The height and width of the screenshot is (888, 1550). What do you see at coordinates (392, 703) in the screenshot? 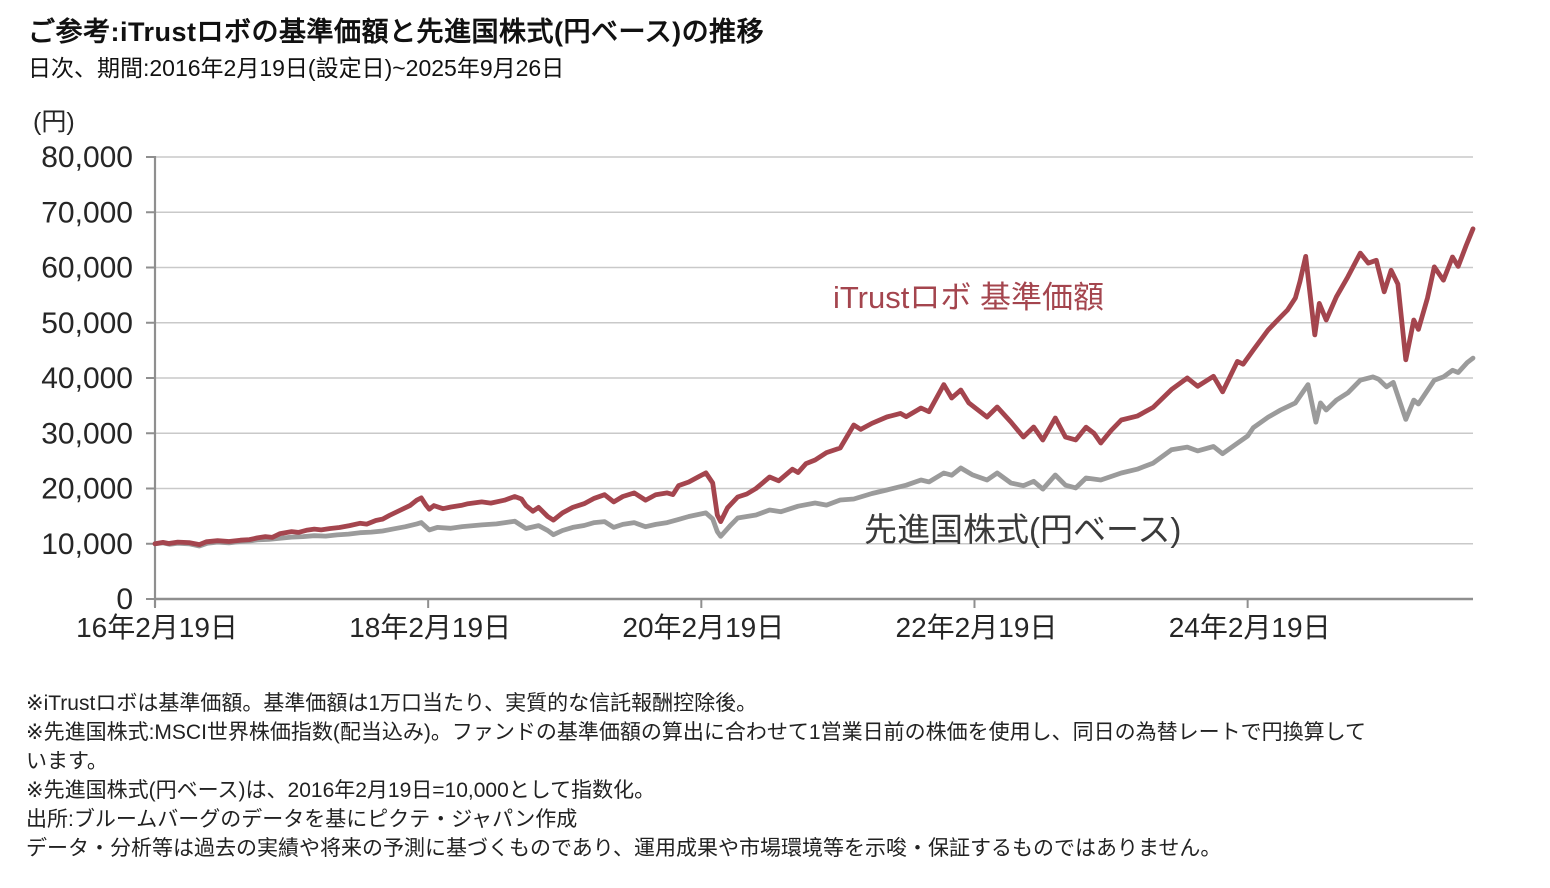
I see `footnote-line: ※iTrustロボは基準価額。基準価額は1万口当たり、実質的な信託報酬控除後。` at bounding box center [392, 703].